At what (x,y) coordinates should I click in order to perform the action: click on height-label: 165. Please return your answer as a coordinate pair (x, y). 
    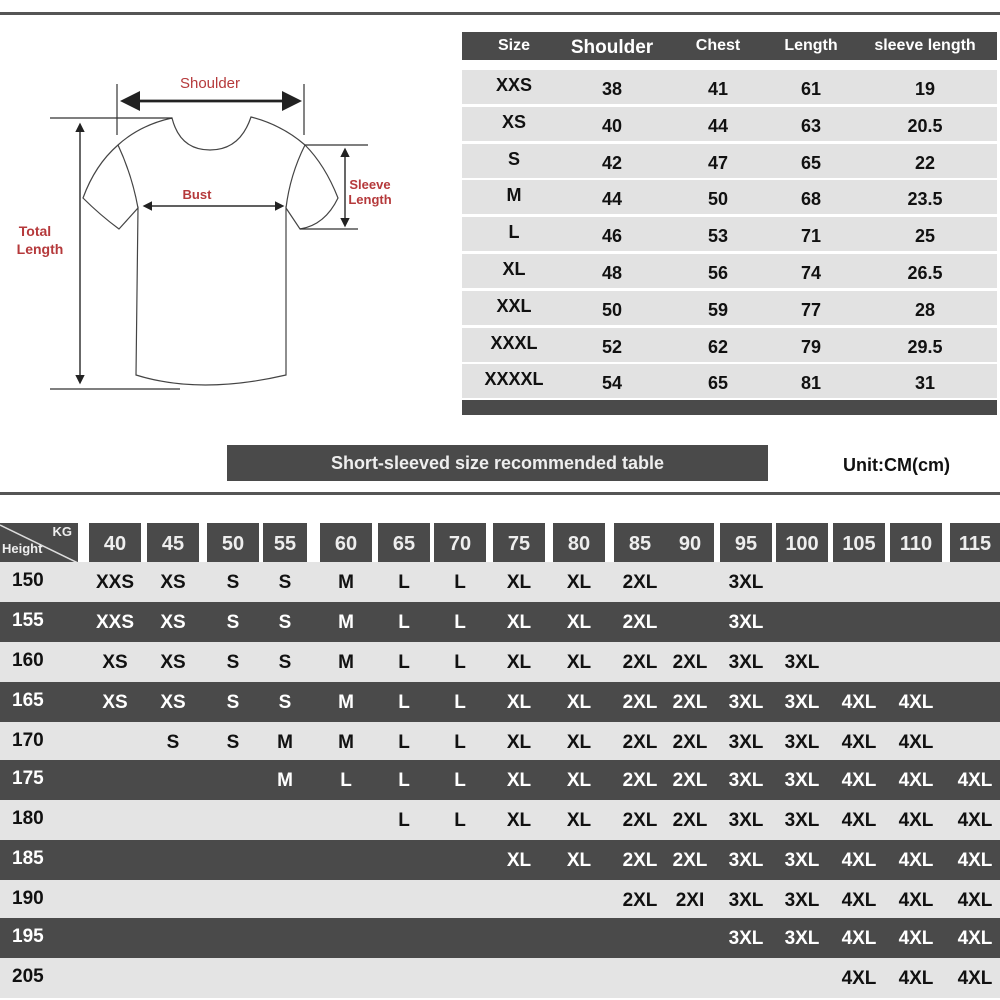
    Looking at the image, I should click on (28, 700).